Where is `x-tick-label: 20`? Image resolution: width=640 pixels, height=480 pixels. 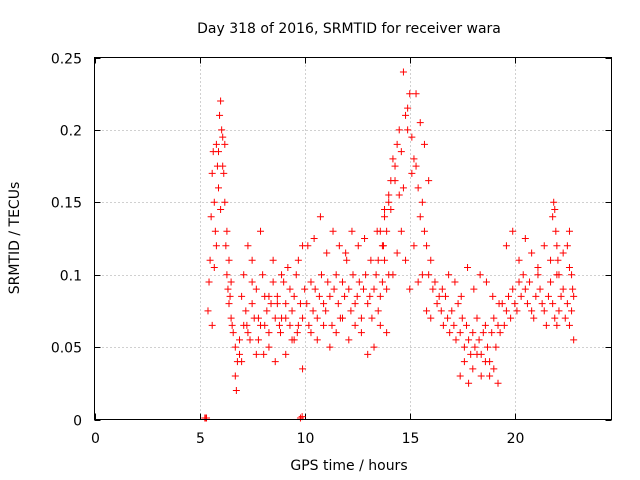
x-tick-label: 20 is located at coordinates (516, 439).